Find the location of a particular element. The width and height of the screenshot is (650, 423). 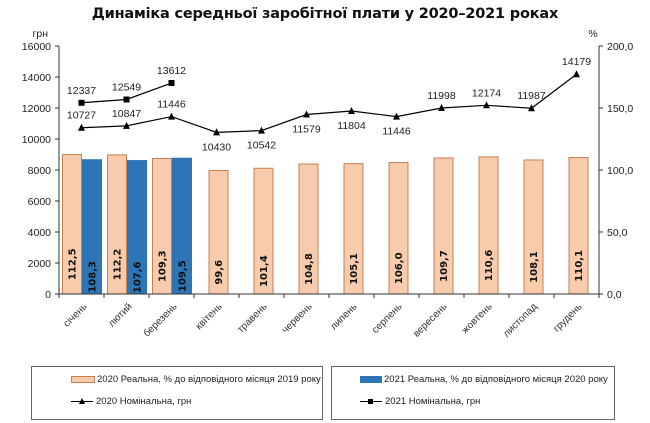

bar-label-2020-real: 110,1 is located at coordinates (579, 266).